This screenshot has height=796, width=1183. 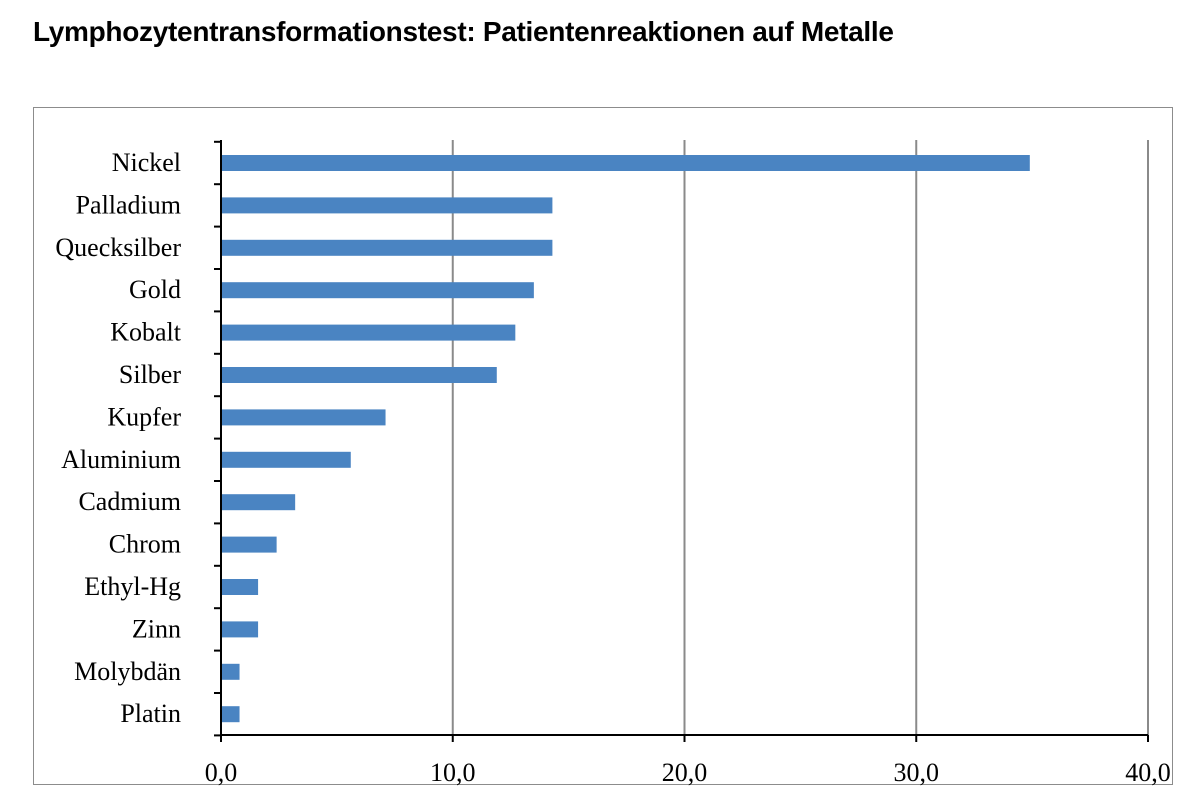 What do you see at coordinates (128, 204) in the screenshot?
I see `category-label: Palladium` at bounding box center [128, 204].